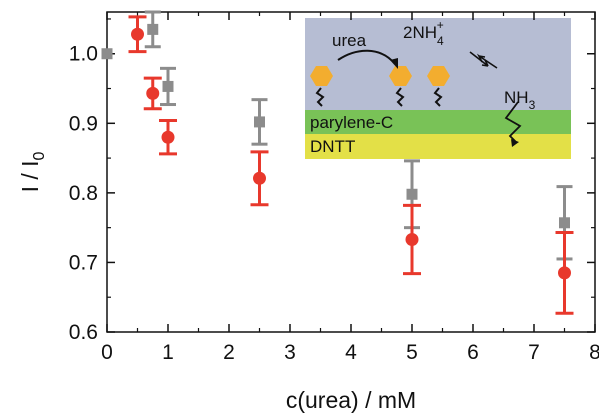  Describe the element at coordinates (83, 54) in the screenshot. I see `y-tick-label: 1.0` at that location.